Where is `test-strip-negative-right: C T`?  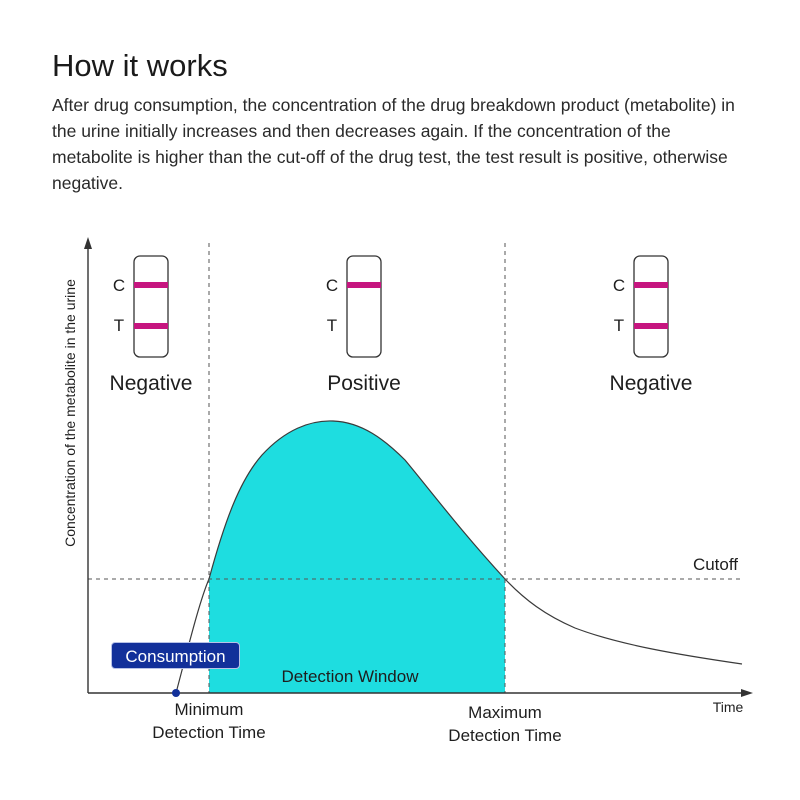 test-strip-negative-right: C T is located at coordinates (641, 306).